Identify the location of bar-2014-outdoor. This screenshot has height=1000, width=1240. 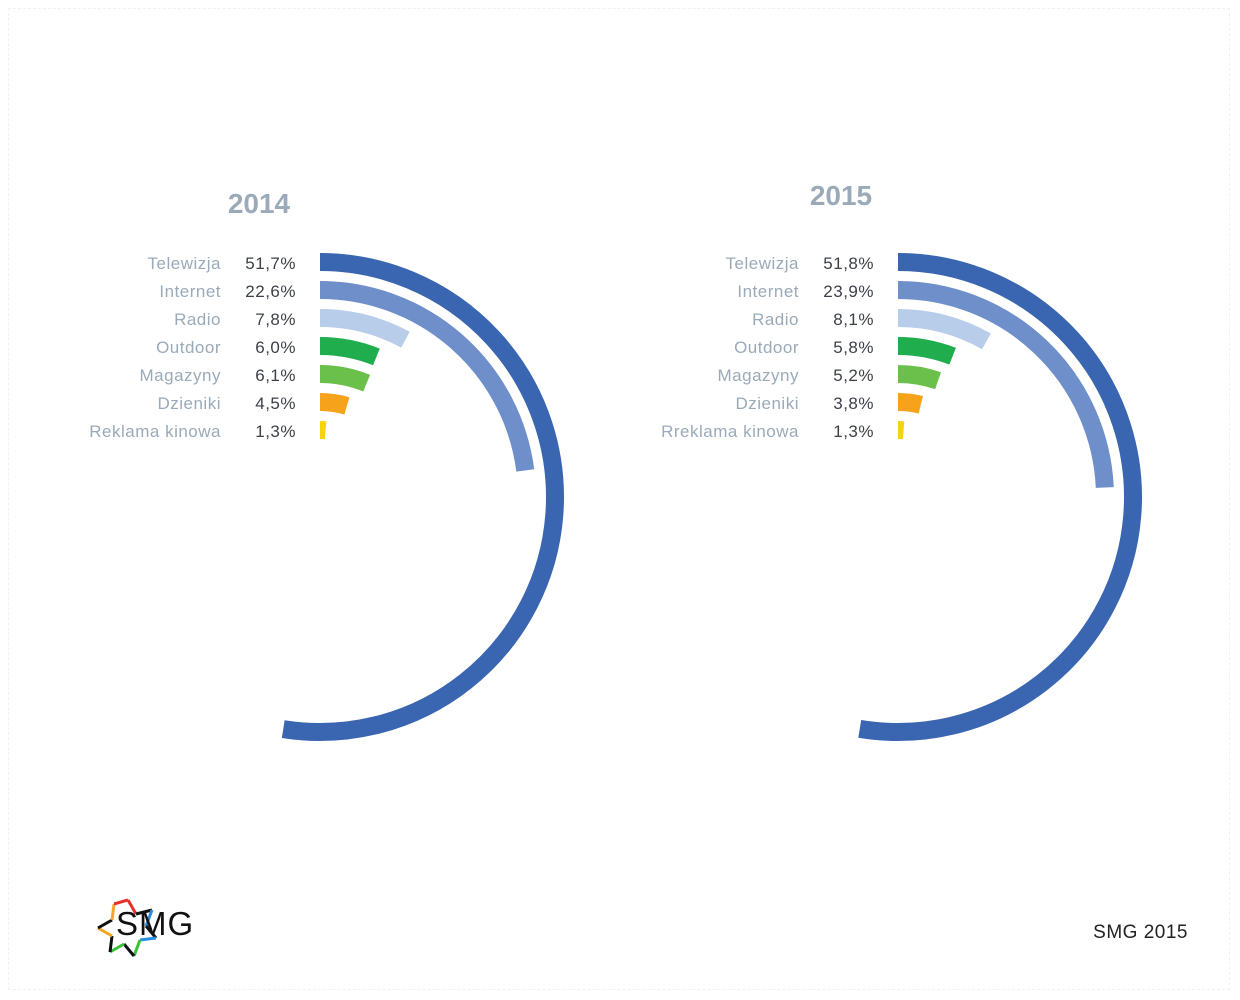
(349, 351).